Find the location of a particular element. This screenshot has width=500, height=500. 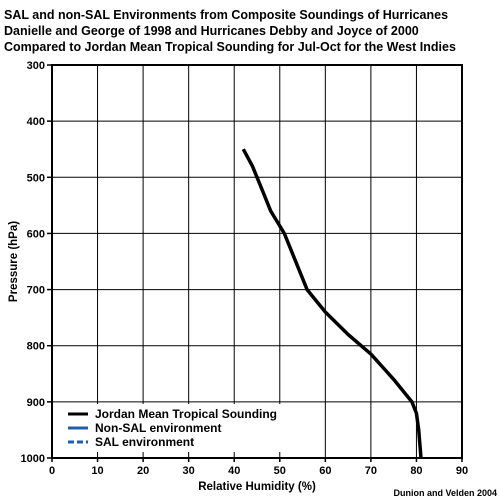

y-tick-label: 400 is located at coordinates (36, 122).